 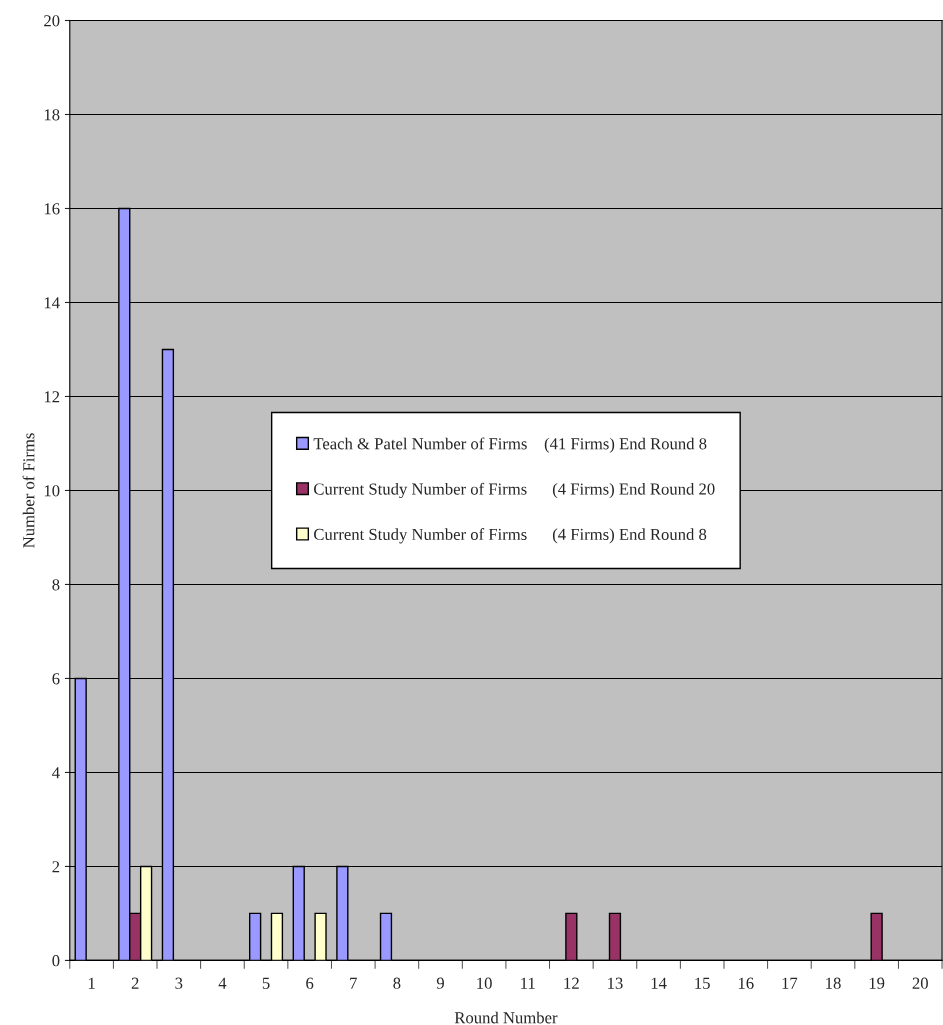 I want to click on y-tick-label: 8, so click(x=56, y=585).